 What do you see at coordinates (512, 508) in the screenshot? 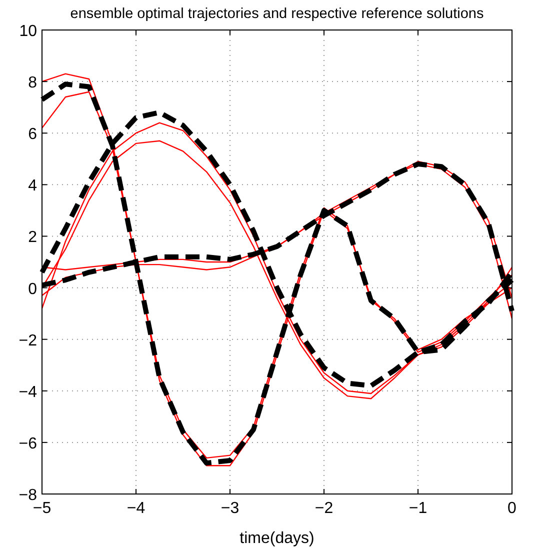
I see `x-tick-label: 0` at bounding box center [512, 508].